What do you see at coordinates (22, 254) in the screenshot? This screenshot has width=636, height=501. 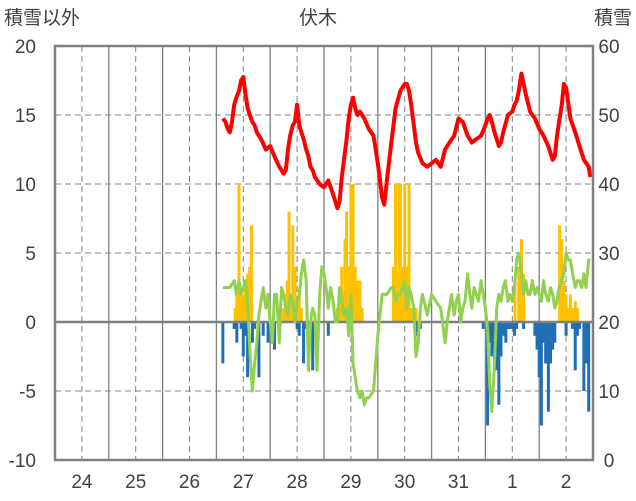 I see `left-axis-ticks: 20 15 10 5 0 -5 -10` at bounding box center [22, 254].